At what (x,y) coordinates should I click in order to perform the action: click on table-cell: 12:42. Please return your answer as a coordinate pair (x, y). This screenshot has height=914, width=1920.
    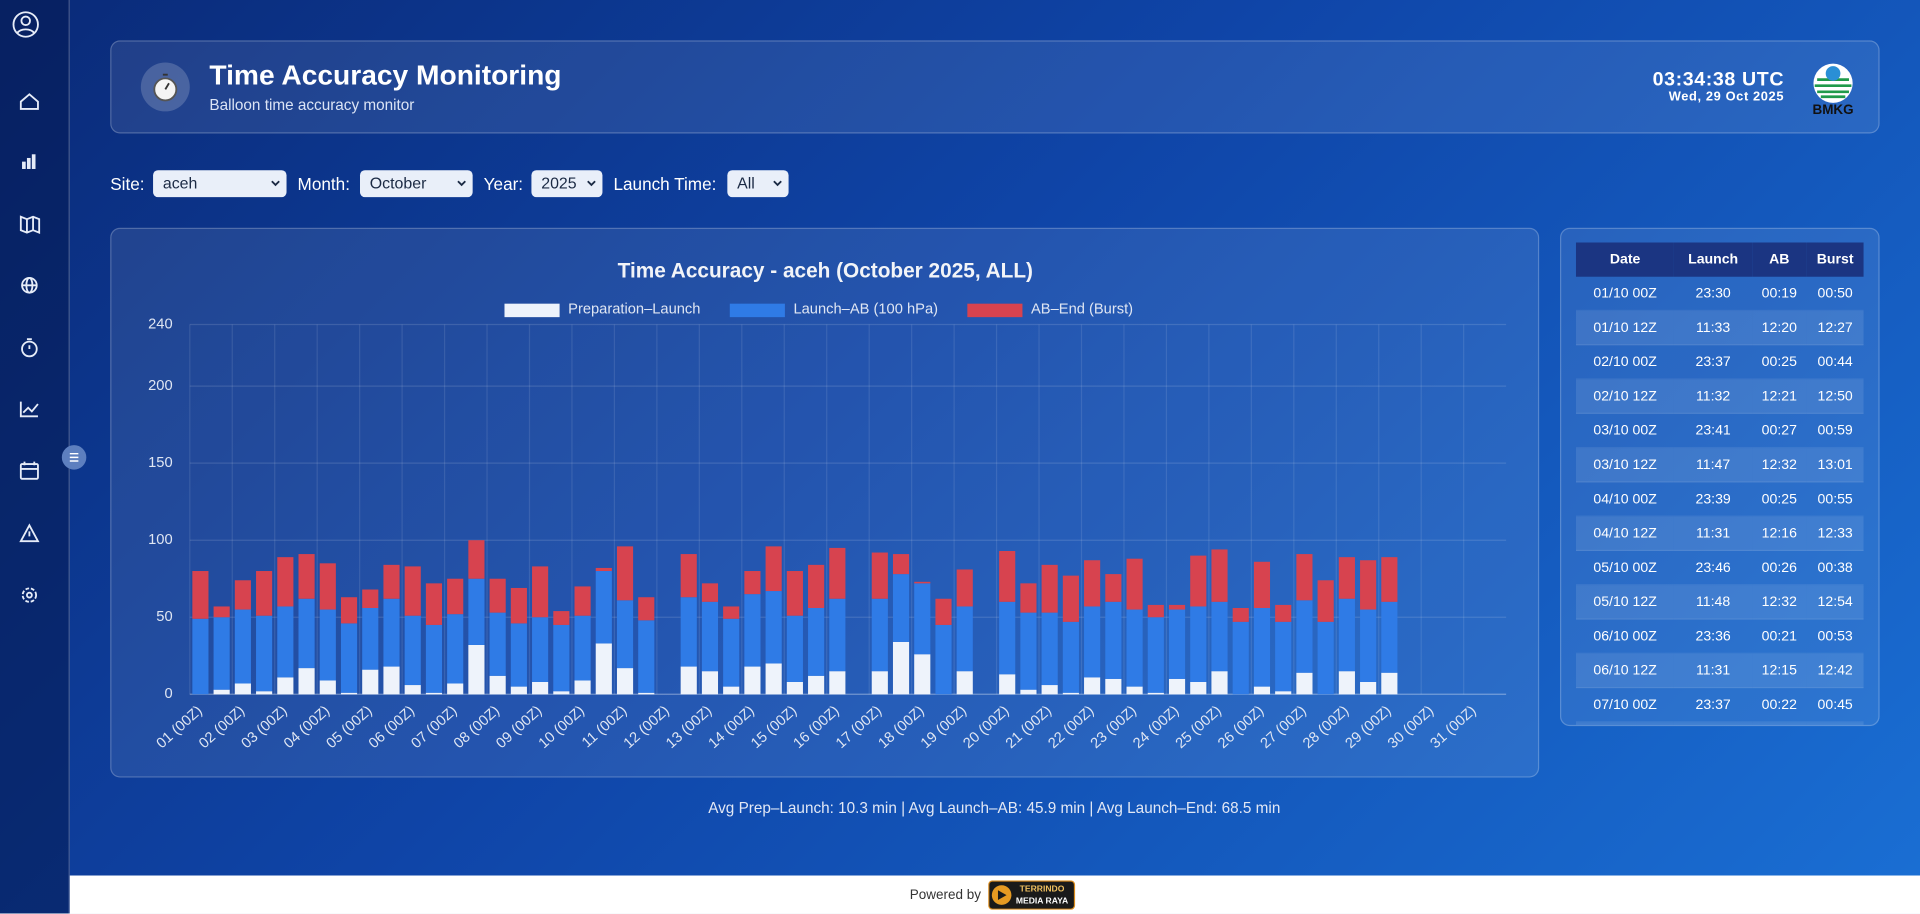
    Looking at the image, I should click on (1835, 671).